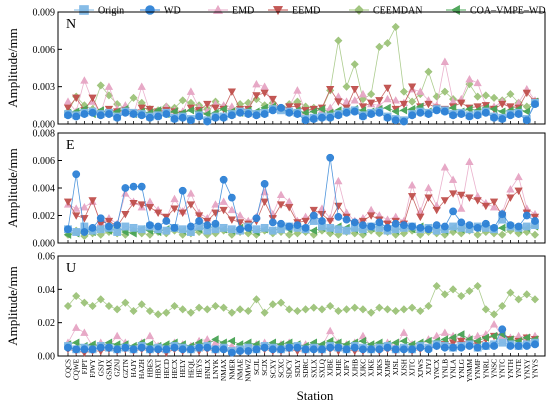 The image size is (550, 404). Describe the element at coordinates (243, 11) in the screenshot. I see `legend-label: EMD` at that location.